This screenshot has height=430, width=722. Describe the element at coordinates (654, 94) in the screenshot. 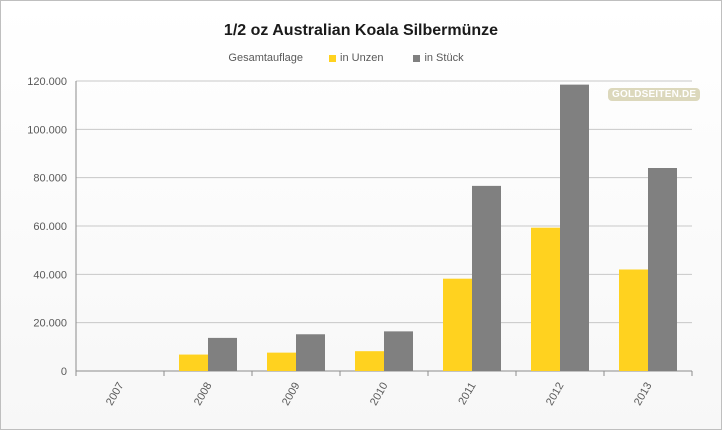

I see `watermark-logo: GOLDSEITEN.DE` at that location.